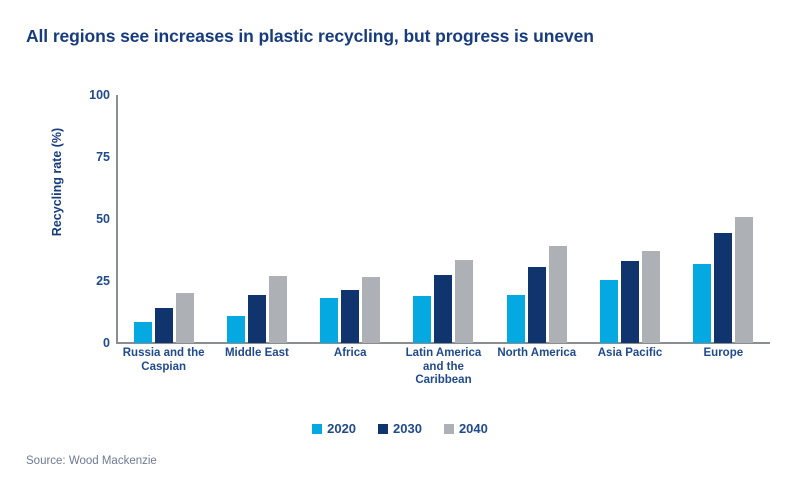 This screenshot has height=480, width=800. What do you see at coordinates (350, 353) in the screenshot?
I see `x-axis-label-line: Africa` at bounding box center [350, 353].